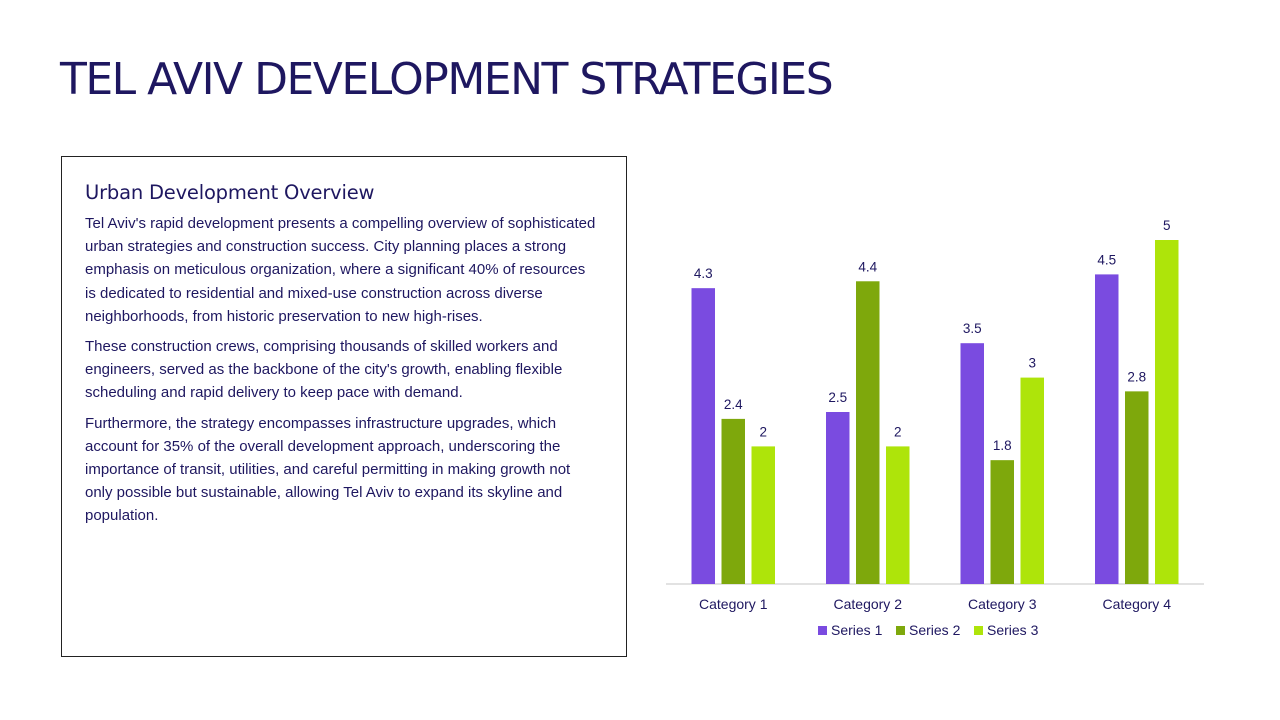  What do you see at coordinates (1002, 604) in the screenshot?
I see `category-label: Category 3` at bounding box center [1002, 604].